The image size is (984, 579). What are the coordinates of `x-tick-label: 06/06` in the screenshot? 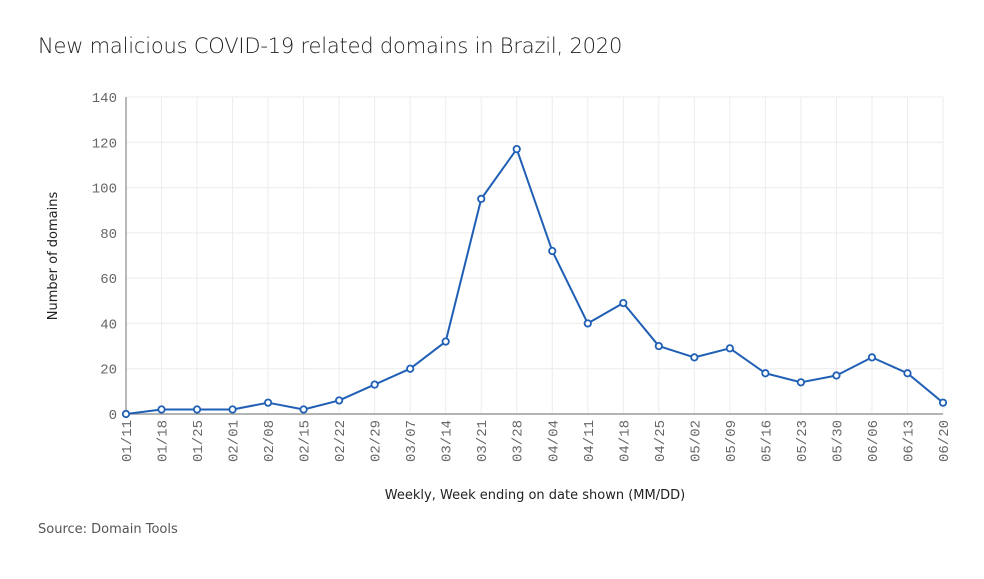 It's located at (874, 441).